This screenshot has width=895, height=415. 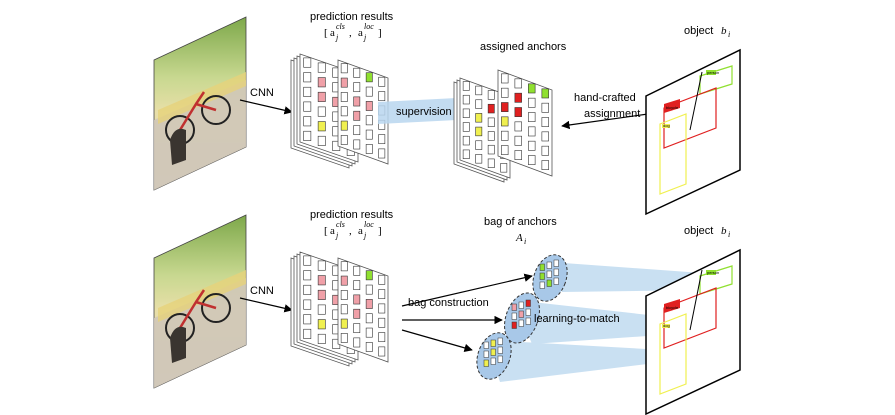 What do you see at coordinates (448, 303) in the screenshot?
I see `bottom-bag-construction-label: bag construction` at bounding box center [448, 303].